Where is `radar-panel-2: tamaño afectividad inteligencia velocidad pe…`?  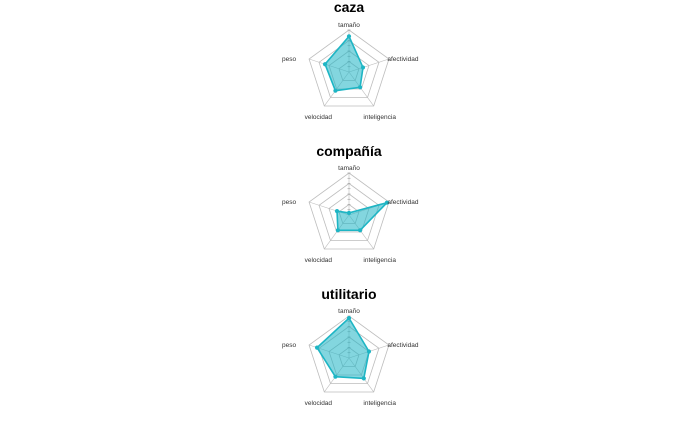
radar-panel-2: tamaño afectividad inteligencia velocidad pe… is located at coordinates (350, 346).